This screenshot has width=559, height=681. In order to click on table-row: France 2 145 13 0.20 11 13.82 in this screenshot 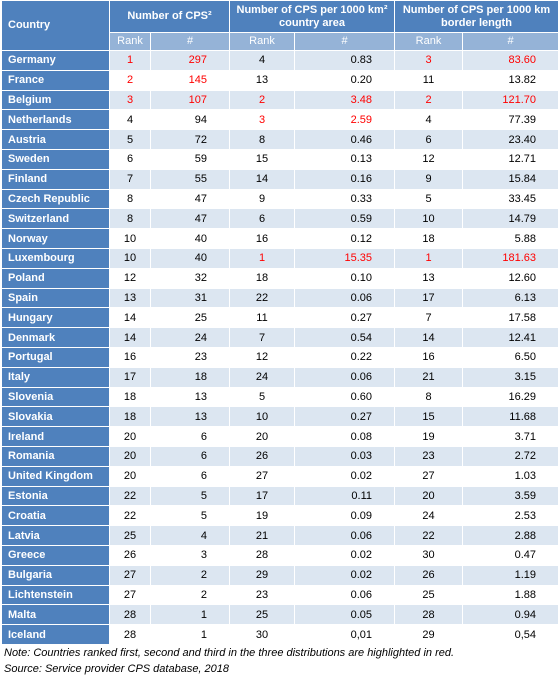, I will do `click(280, 80)`.